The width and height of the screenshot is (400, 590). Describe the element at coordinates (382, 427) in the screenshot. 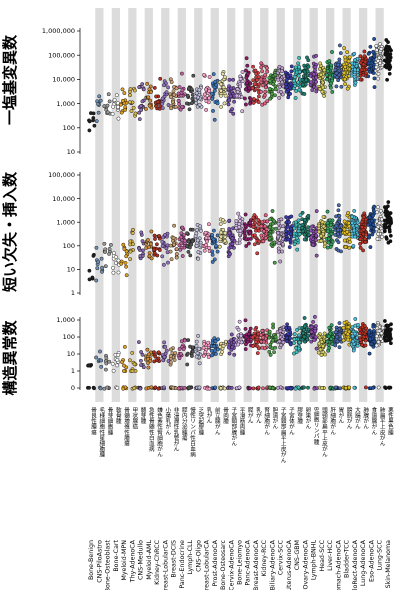

I see `category-label-jp: 肺扁平上皮がん` at that location.